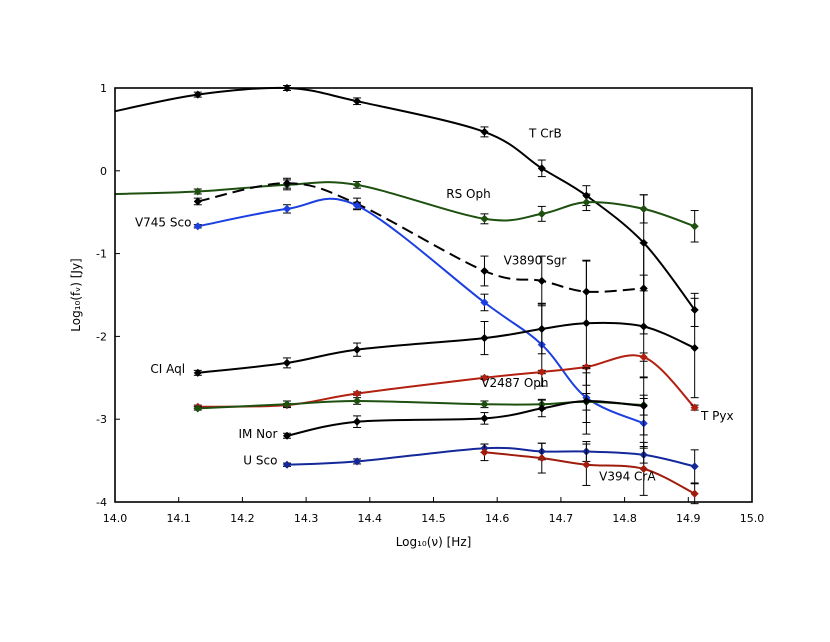 The image size is (830, 642). Describe the element at coordinates (163, 222) in the screenshot. I see `label-v745-sco: V745 Sco` at that location.